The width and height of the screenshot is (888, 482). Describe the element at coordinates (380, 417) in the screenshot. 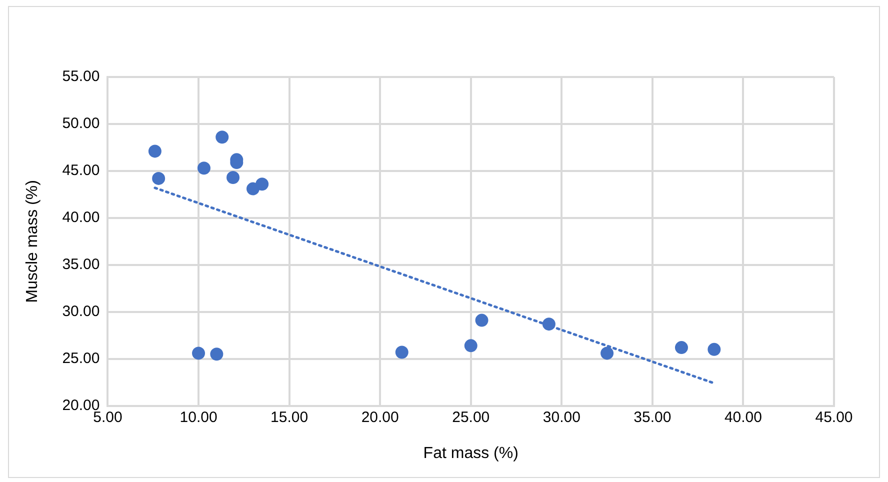

I see `x-tick-label: 20.00` at that location.